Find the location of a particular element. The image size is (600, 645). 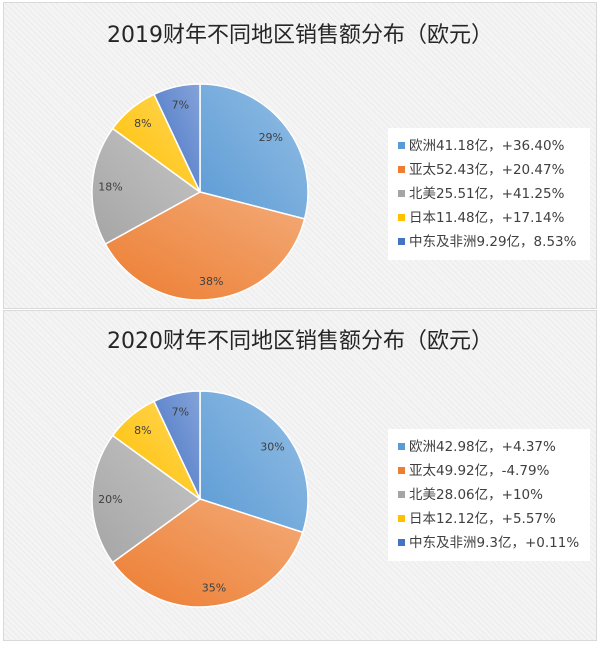

chart-title: 2019财年不同地区销售额分布（欧元） is located at coordinates (300, 35).